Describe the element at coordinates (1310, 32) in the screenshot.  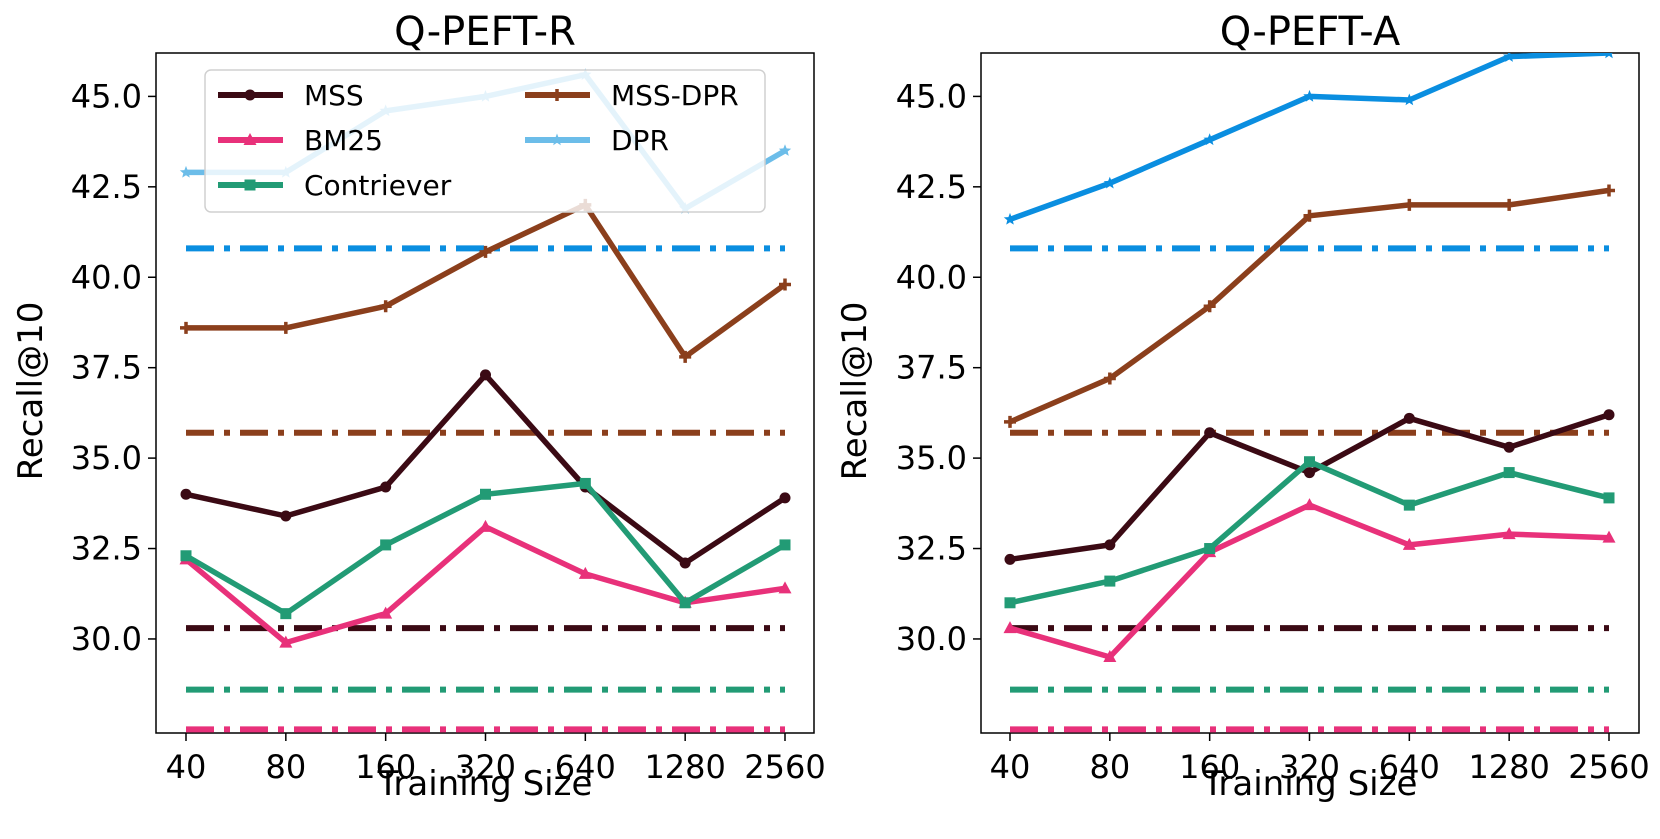
I see `chart-title: Q-PEFT-A` at that location.